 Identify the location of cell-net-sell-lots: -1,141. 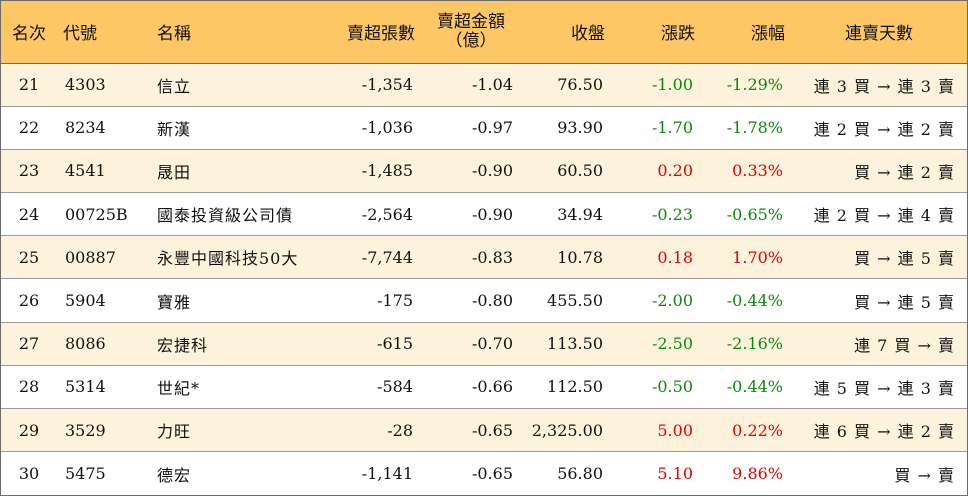
(387, 474).